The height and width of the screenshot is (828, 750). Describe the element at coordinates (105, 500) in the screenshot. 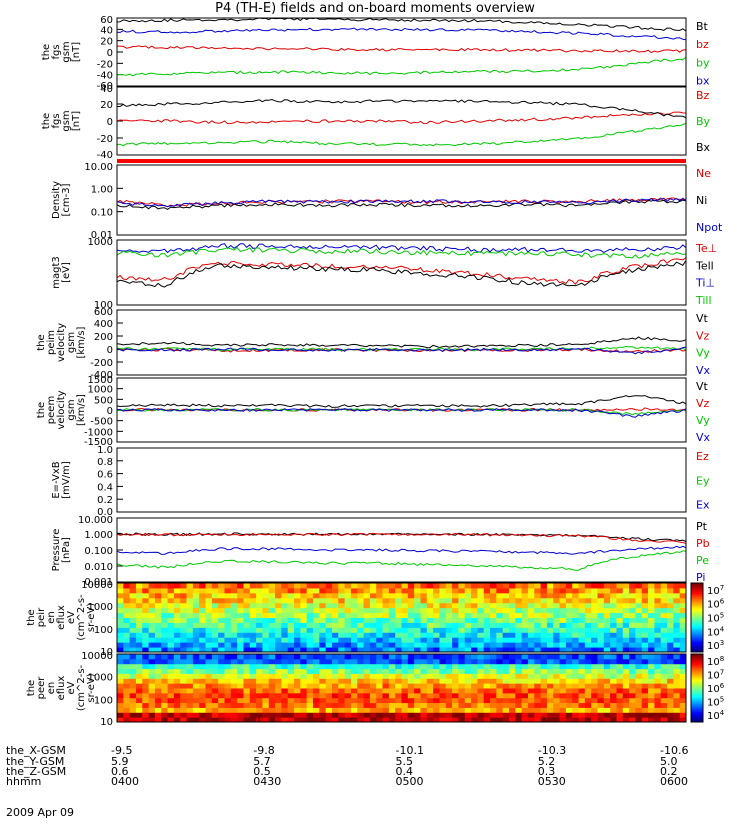

I see `ytick-label: 0.2` at that location.